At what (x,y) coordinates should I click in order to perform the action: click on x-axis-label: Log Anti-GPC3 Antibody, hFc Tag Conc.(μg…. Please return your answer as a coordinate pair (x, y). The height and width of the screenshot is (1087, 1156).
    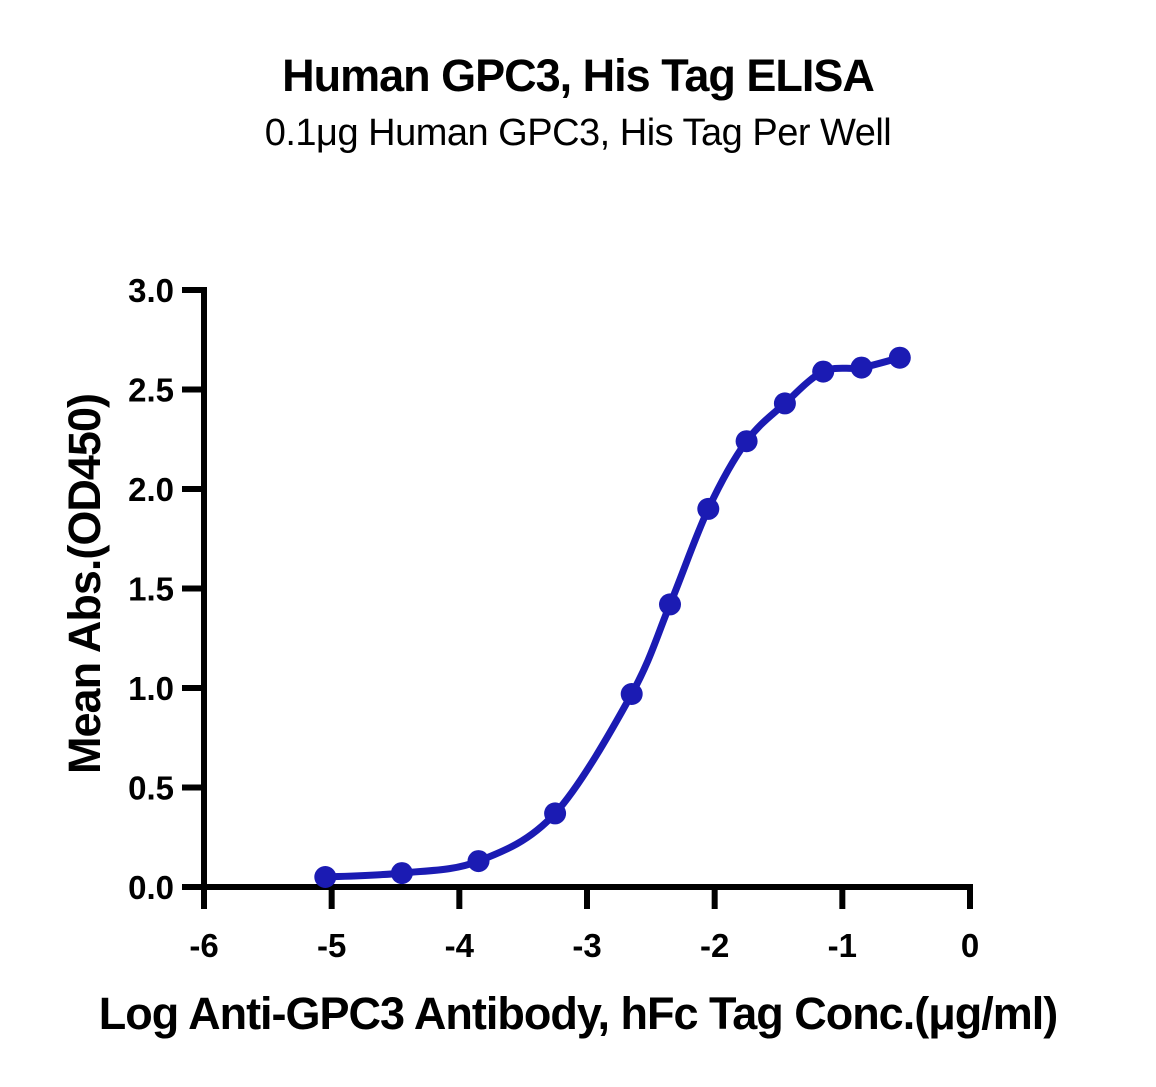
    Looking at the image, I should click on (578, 1013).